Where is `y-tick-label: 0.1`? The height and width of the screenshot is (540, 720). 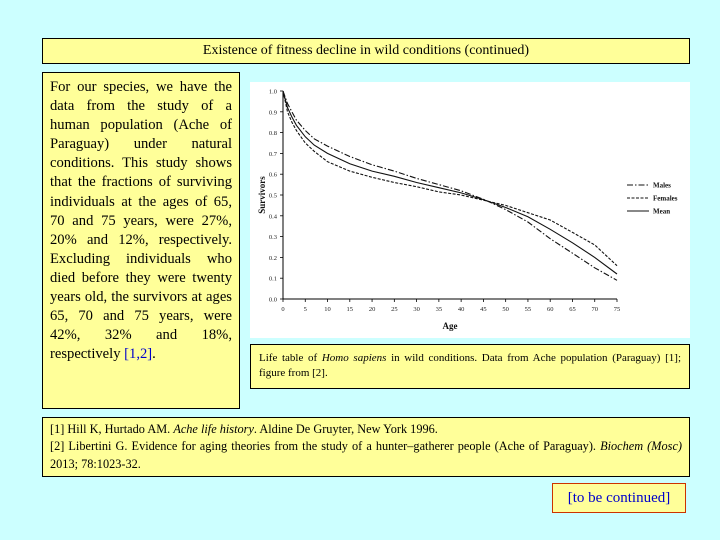
y-tick-label: 0.1 is located at coordinates (273, 279).